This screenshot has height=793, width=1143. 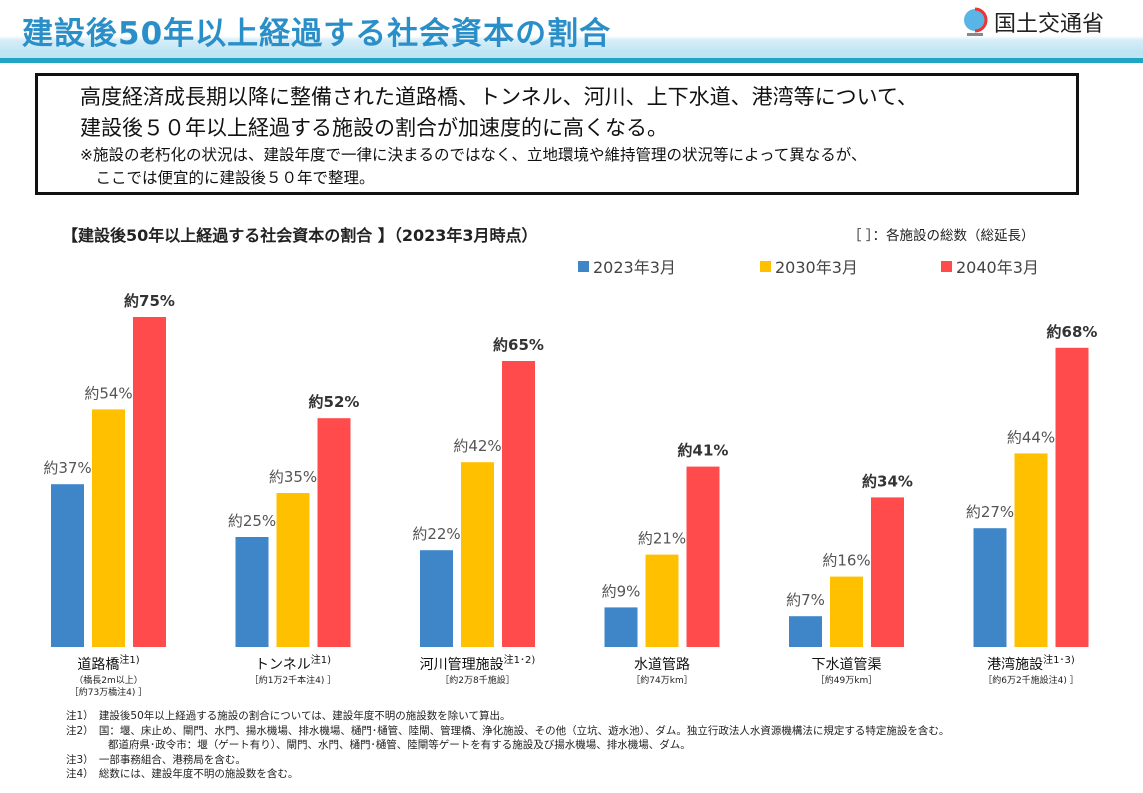 I want to click on data-label: 約68%, so click(x=1072, y=332).